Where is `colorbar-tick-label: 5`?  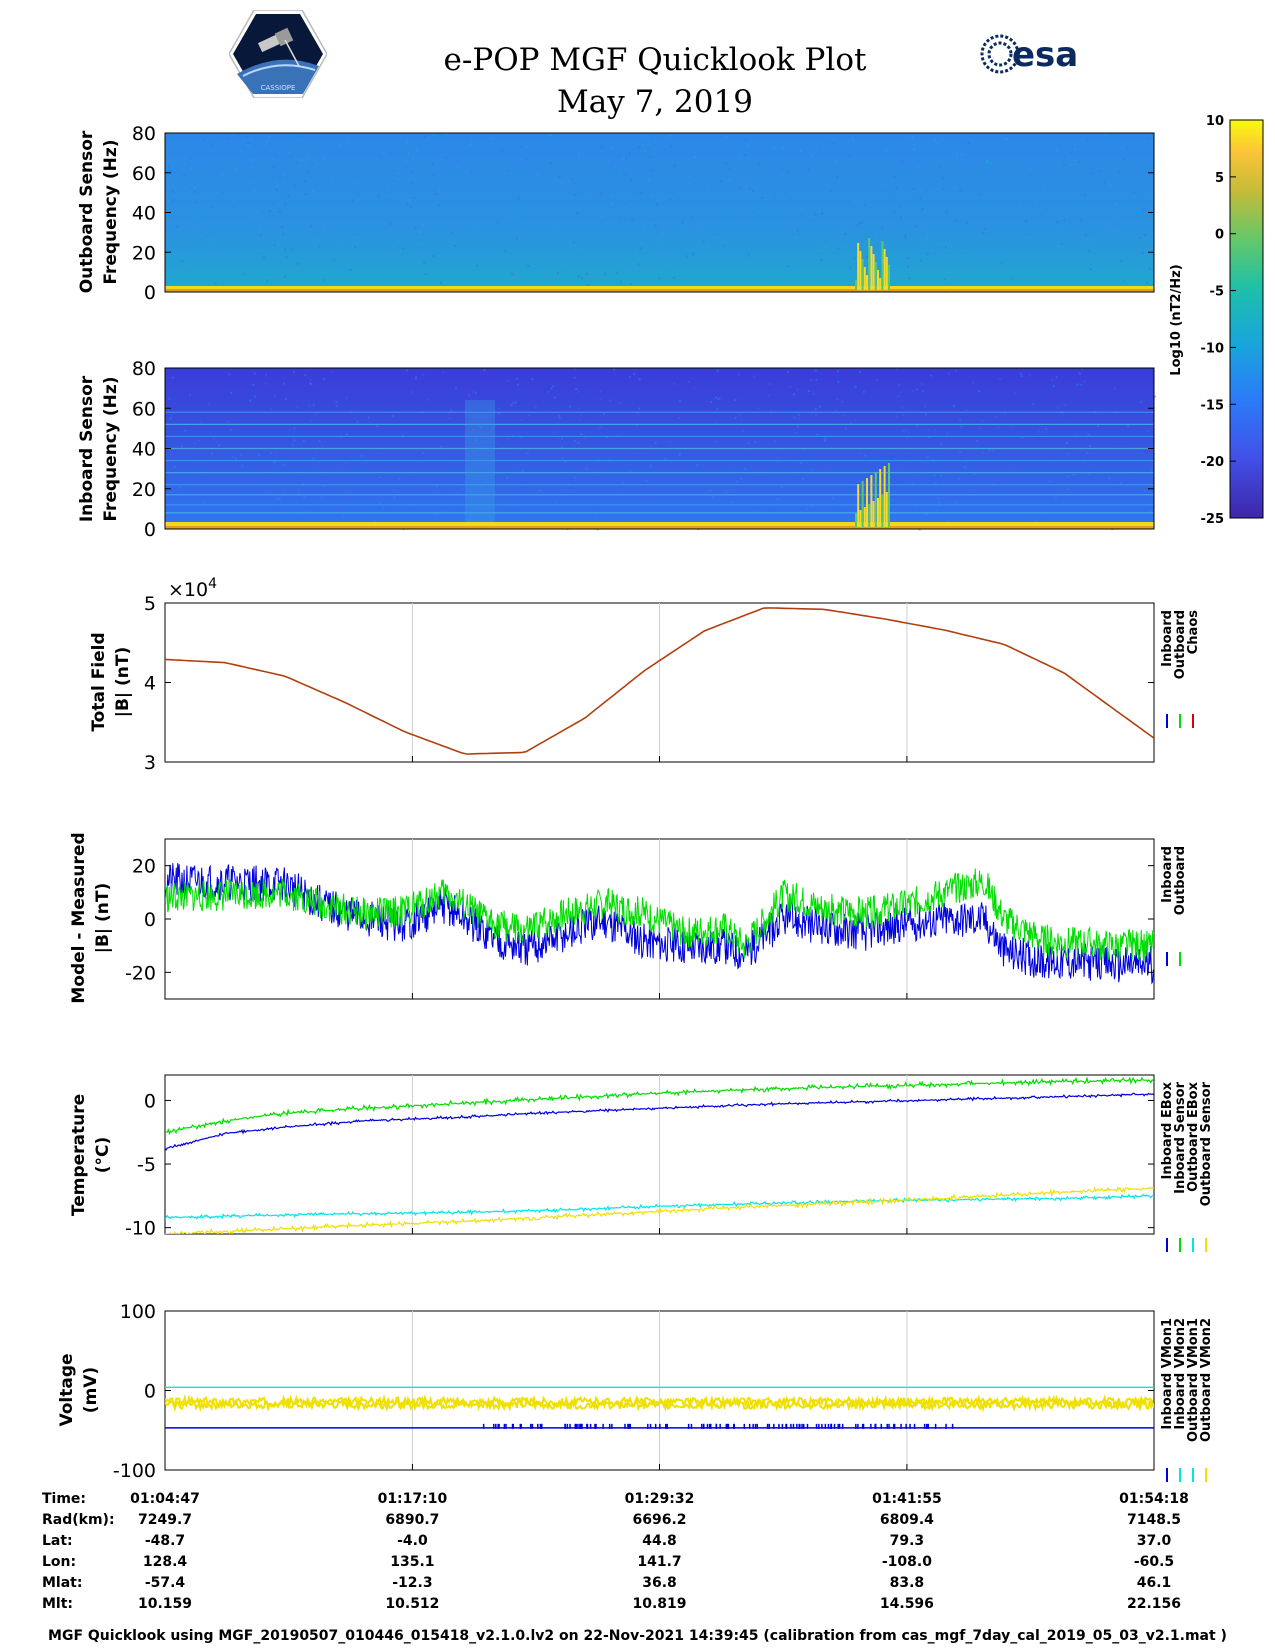 colorbar-tick-label: 5 is located at coordinates (1219, 178).